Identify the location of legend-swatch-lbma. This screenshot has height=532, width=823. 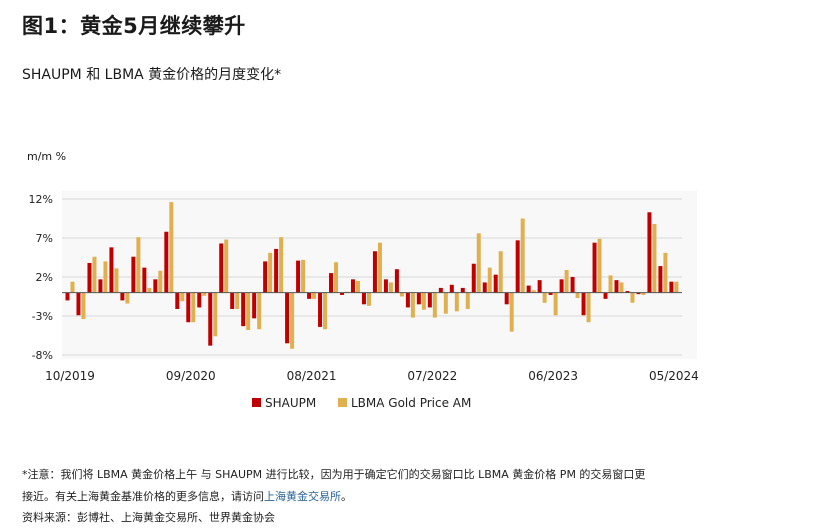
(342, 402).